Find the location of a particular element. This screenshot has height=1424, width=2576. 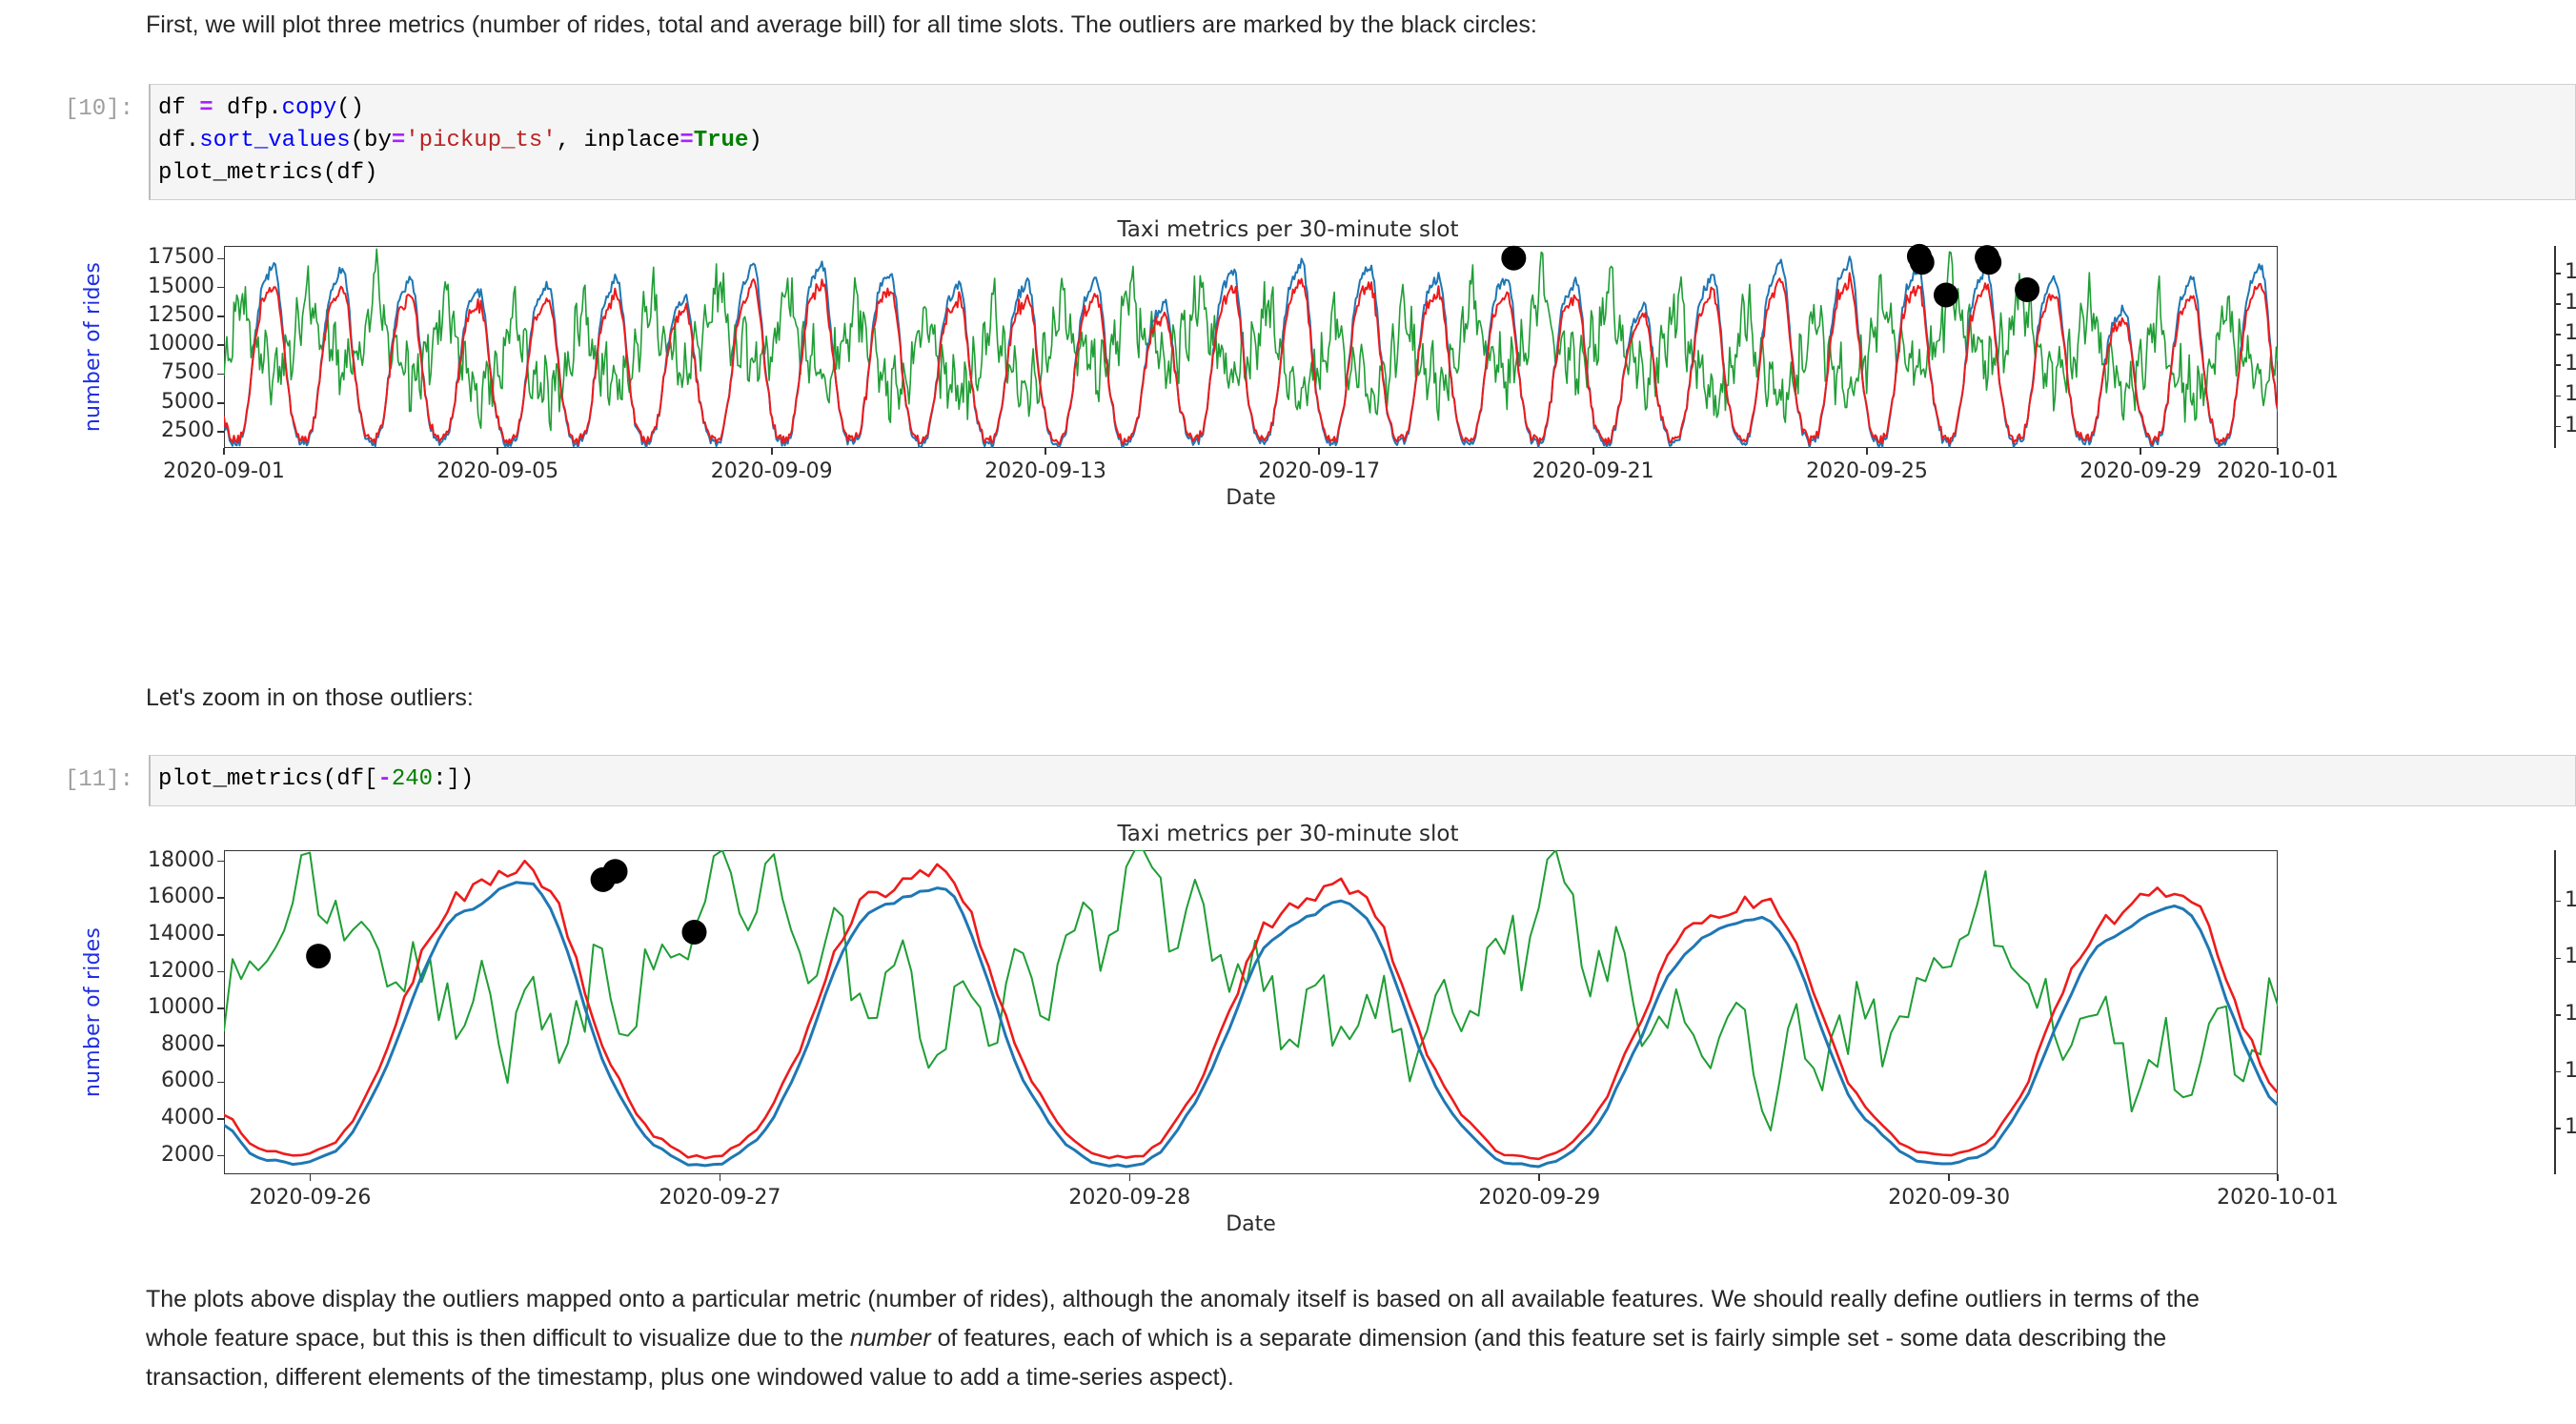

markdown-mid: Let's zoom in on those outliers: is located at coordinates (1304, 698).